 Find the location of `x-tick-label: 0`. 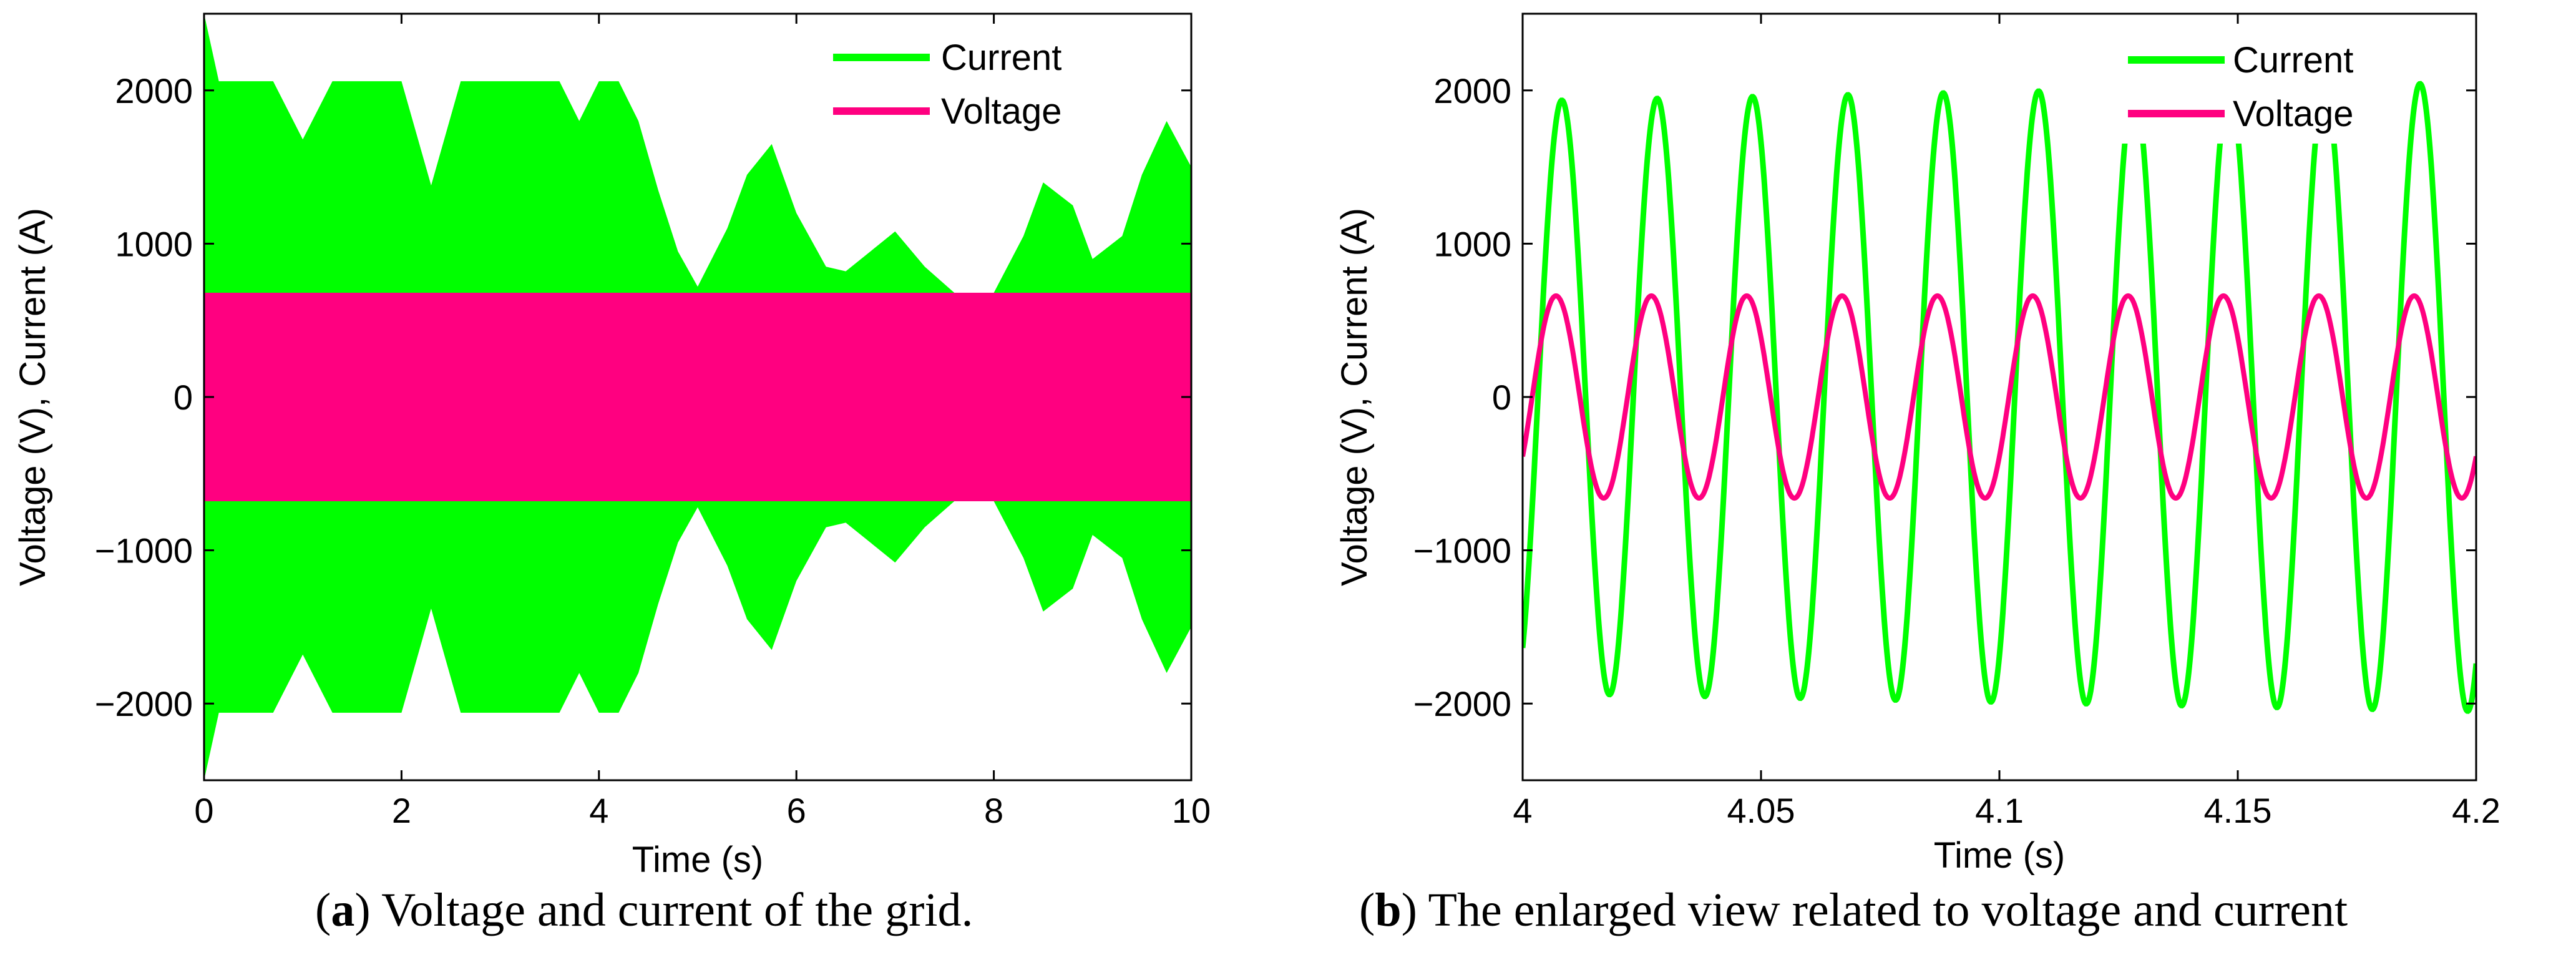

x-tick-label: 0 is located at coordinates (203, 811).